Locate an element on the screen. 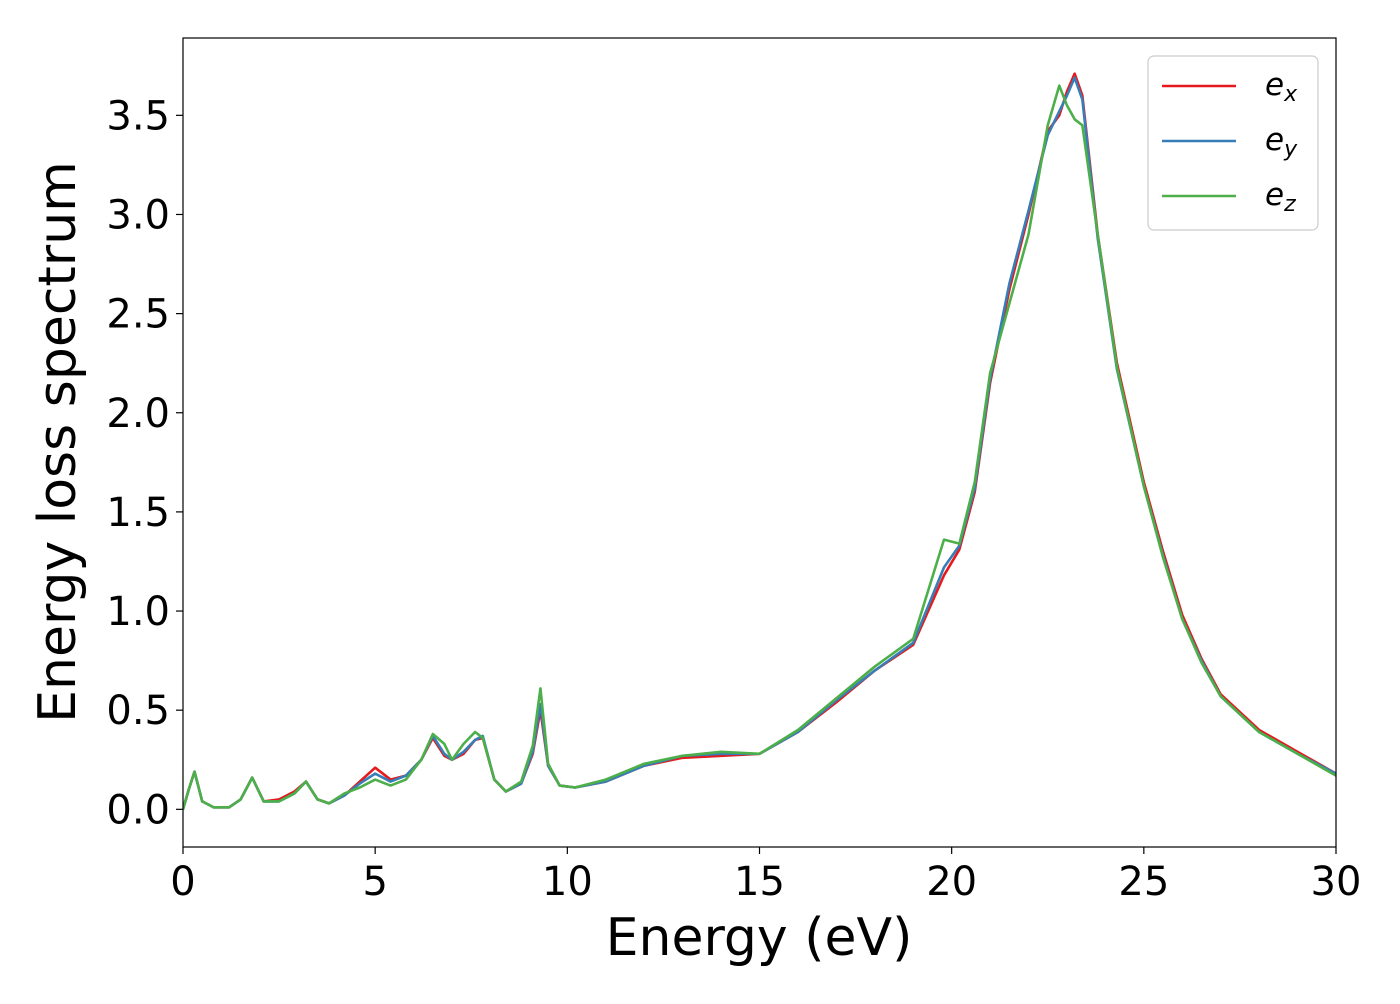 This screenshot has width=1400, height=1004. y-tick-label: 1.5 is located at coordinates (138, 513).